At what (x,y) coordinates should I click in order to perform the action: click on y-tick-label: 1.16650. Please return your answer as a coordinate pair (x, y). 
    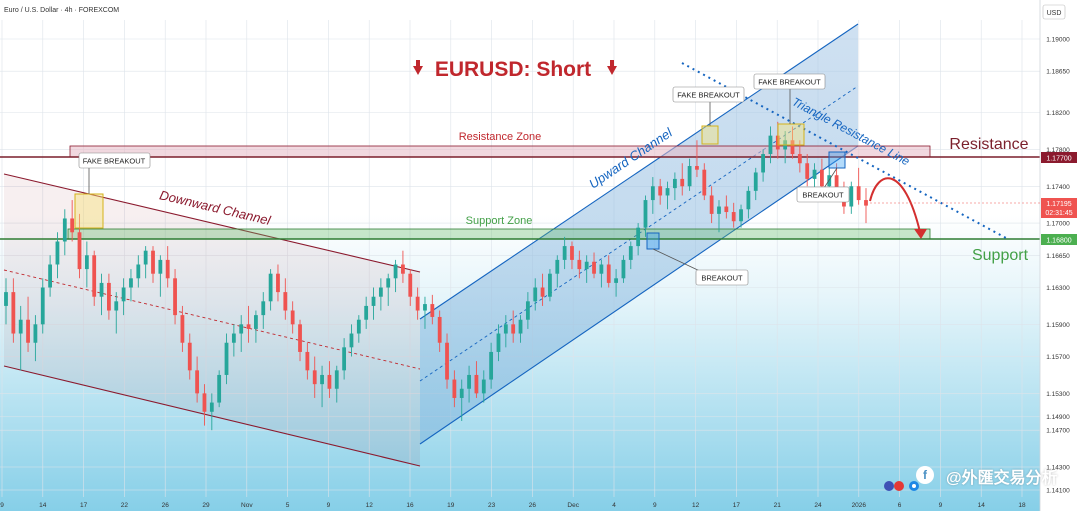
    Looking at the image, I should click on (1058, 256).